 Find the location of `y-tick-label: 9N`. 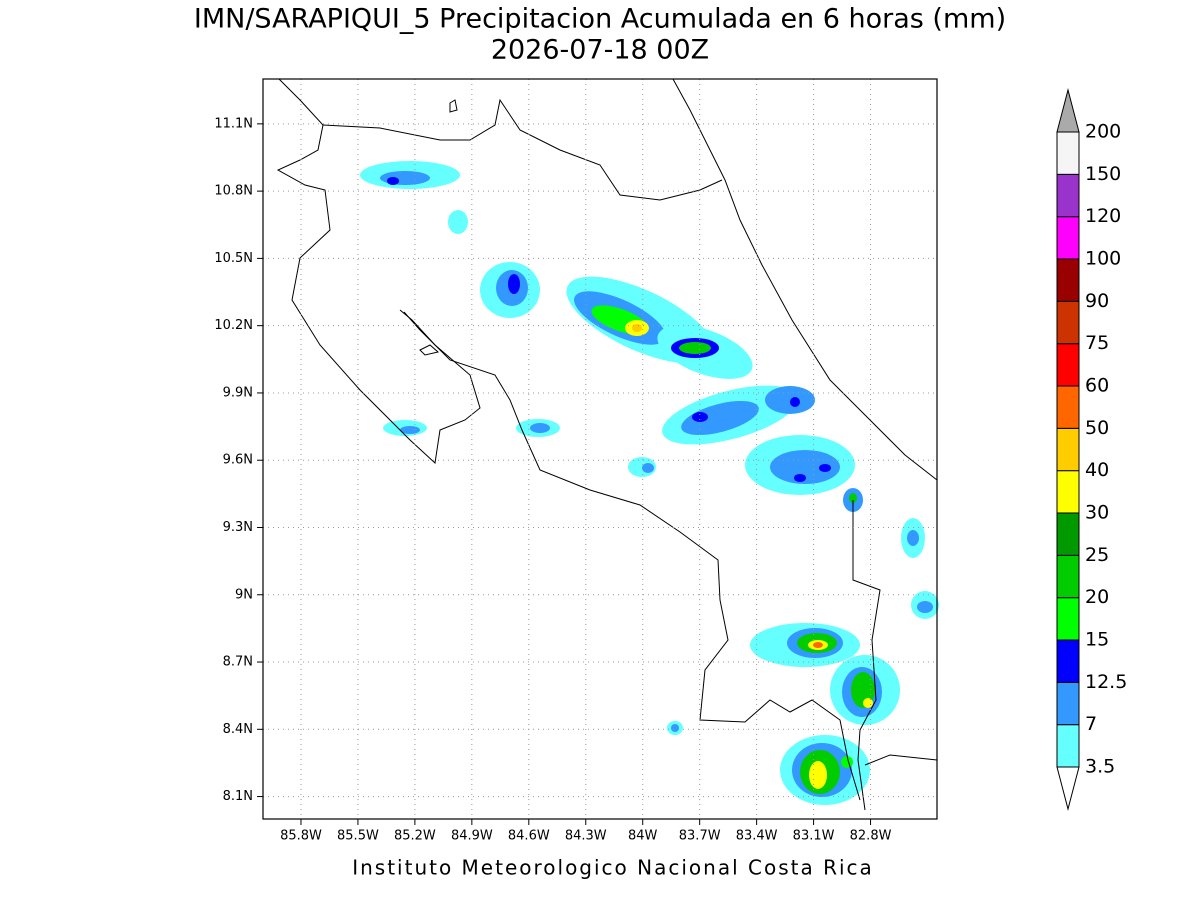

y-tick-label: 9N is located at coordinates (244, 594).